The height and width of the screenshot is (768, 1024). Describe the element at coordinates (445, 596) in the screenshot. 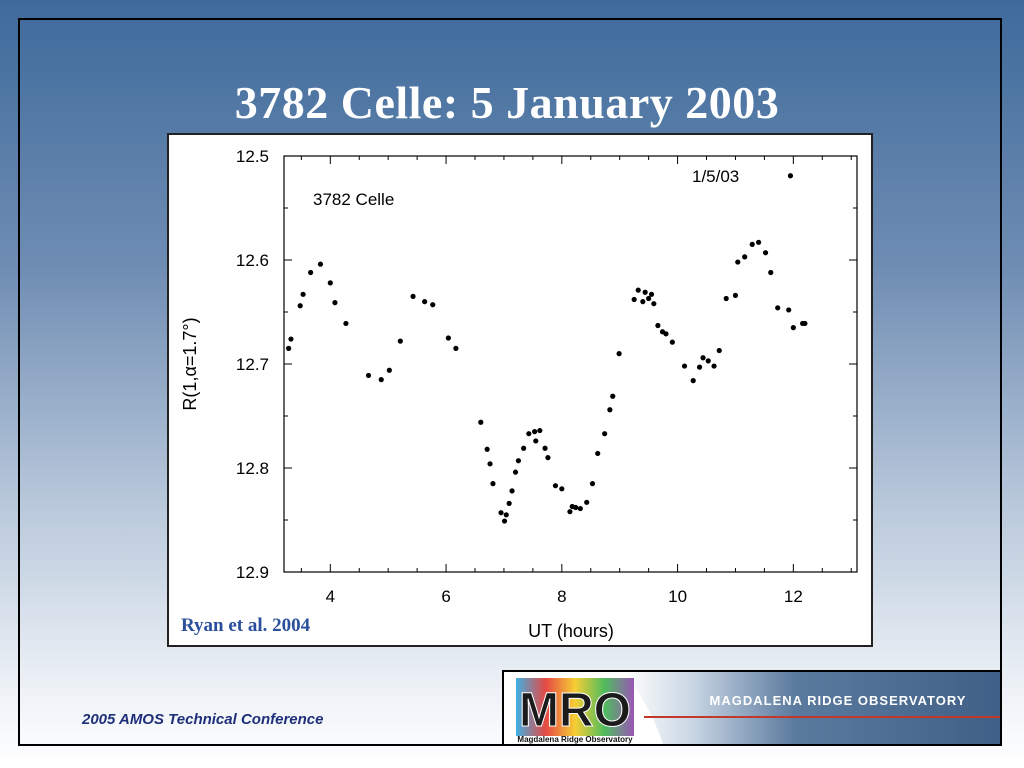

I see `x-tick-label: 6` at that location.